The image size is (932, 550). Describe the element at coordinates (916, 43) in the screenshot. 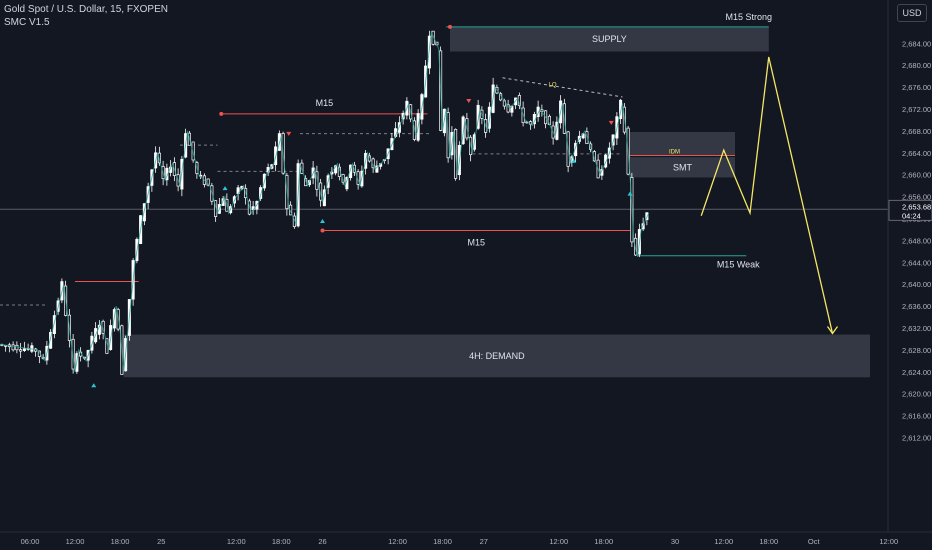

I see `price-tick-label: 2,684.00` at that location.